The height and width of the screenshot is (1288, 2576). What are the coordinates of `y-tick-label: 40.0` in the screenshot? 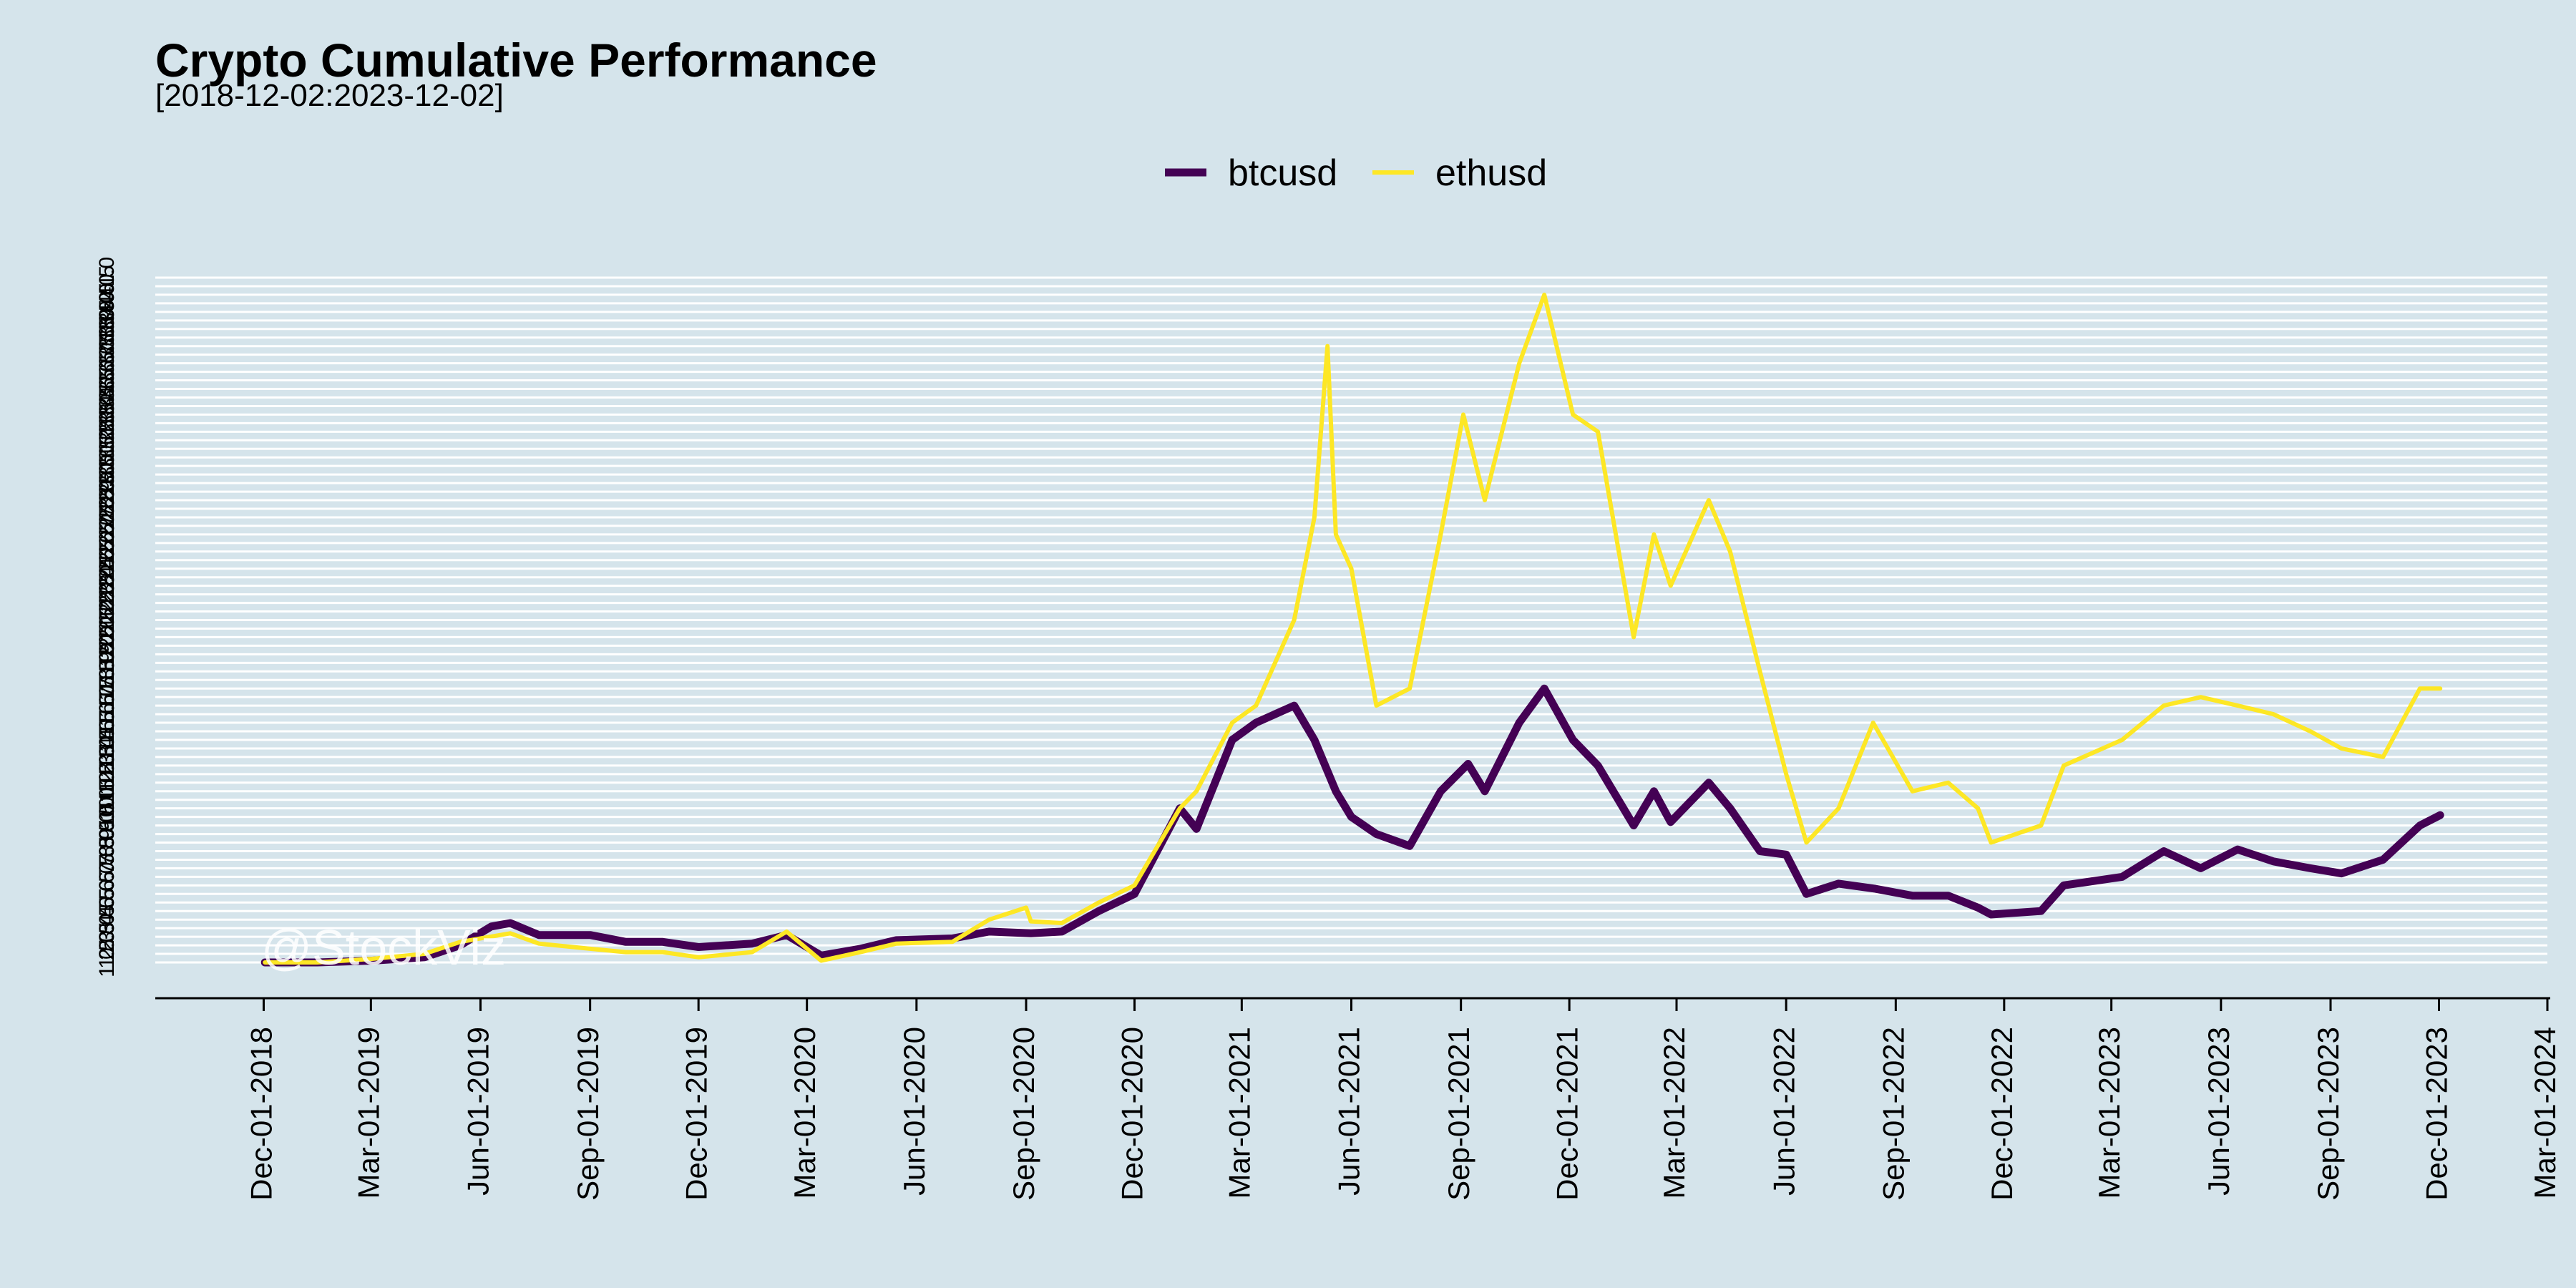 It's located at (107, 295).